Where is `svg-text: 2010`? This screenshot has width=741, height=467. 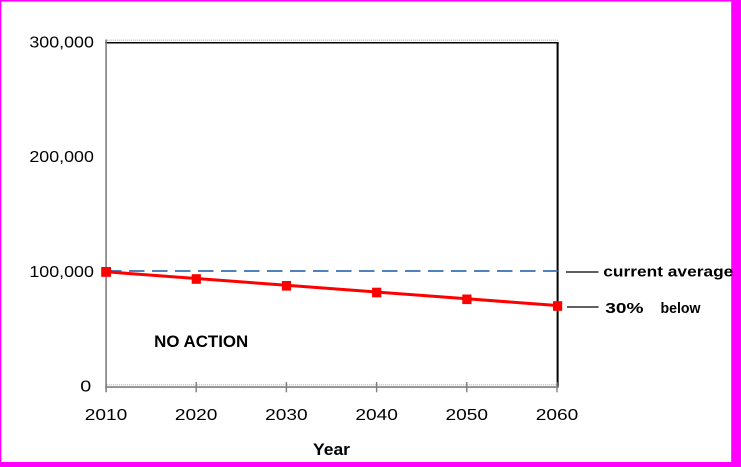 svg-text: 2010 is located at coordinates (106, 415).